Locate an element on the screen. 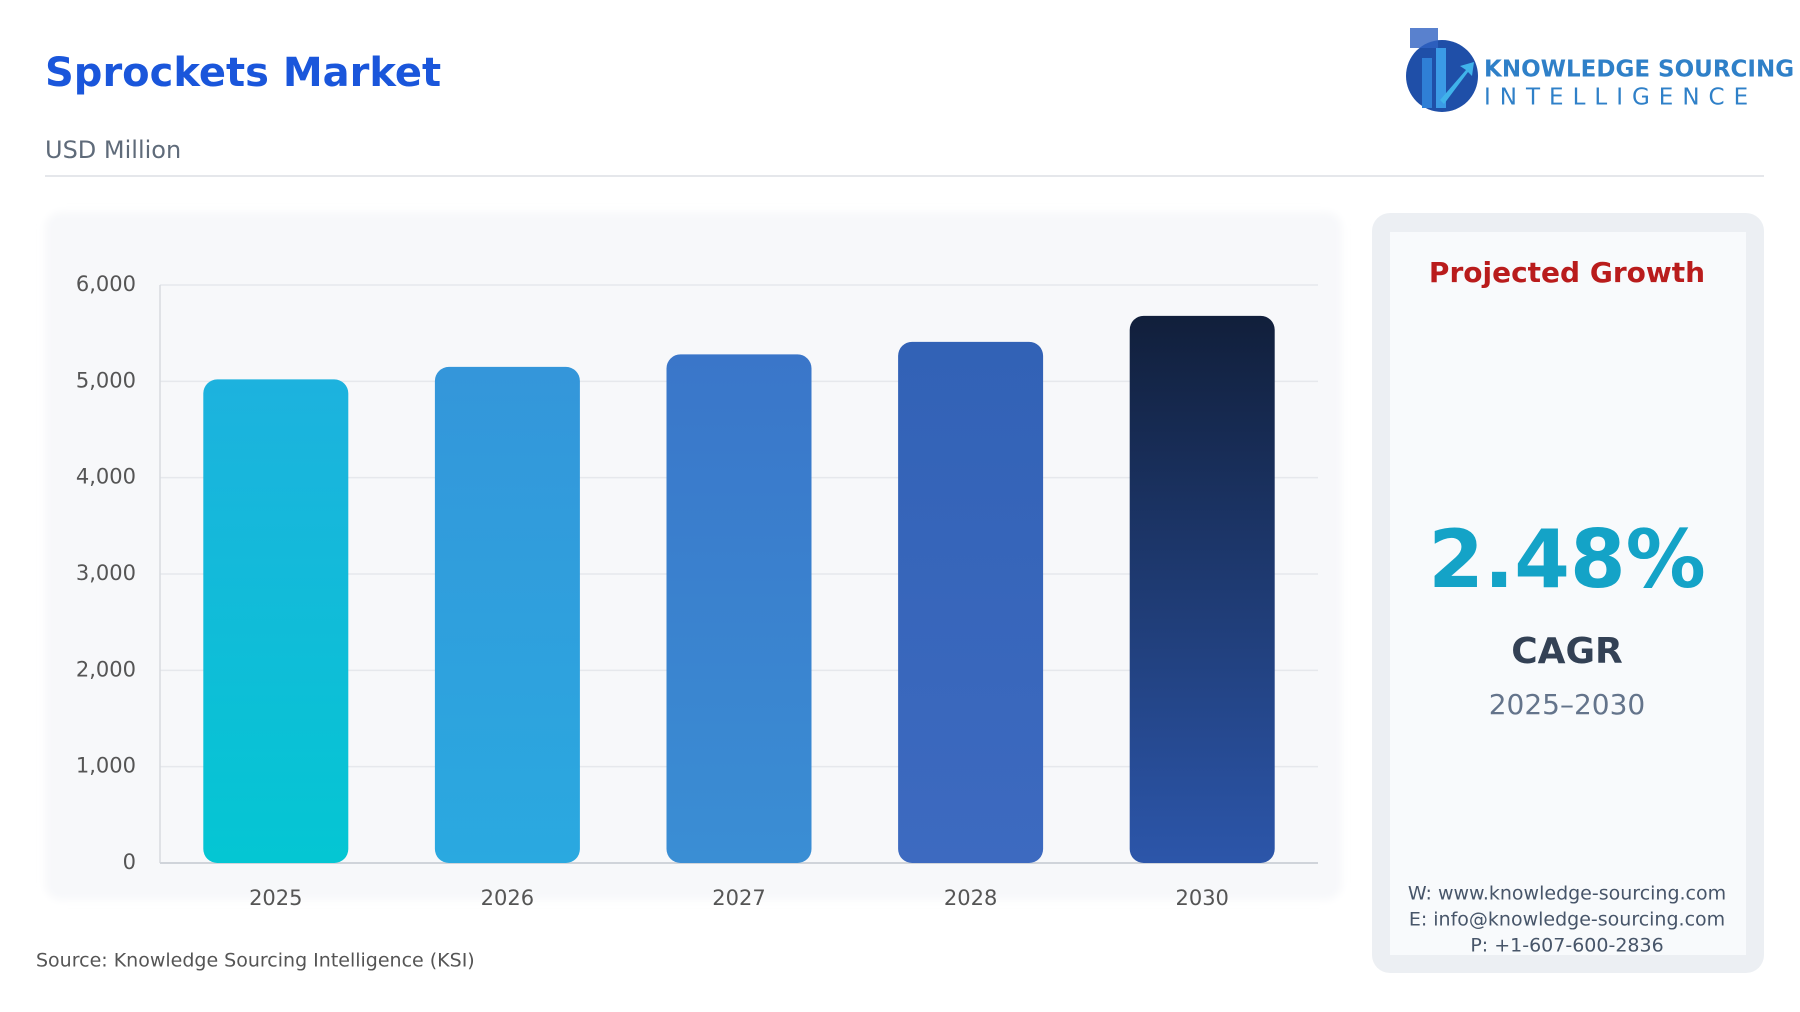 This screenshot has height=1012, width=1800. chart-title: Sprockets Market is located at coordinates (243, 73).